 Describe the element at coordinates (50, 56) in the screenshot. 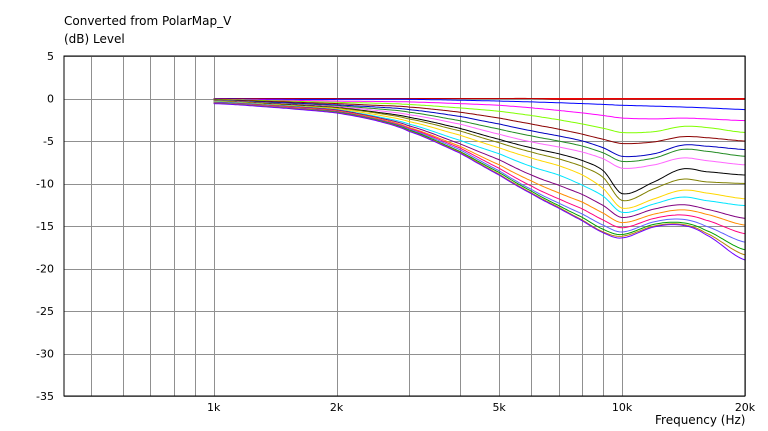

I see `y-tick-label: 5` at that location.